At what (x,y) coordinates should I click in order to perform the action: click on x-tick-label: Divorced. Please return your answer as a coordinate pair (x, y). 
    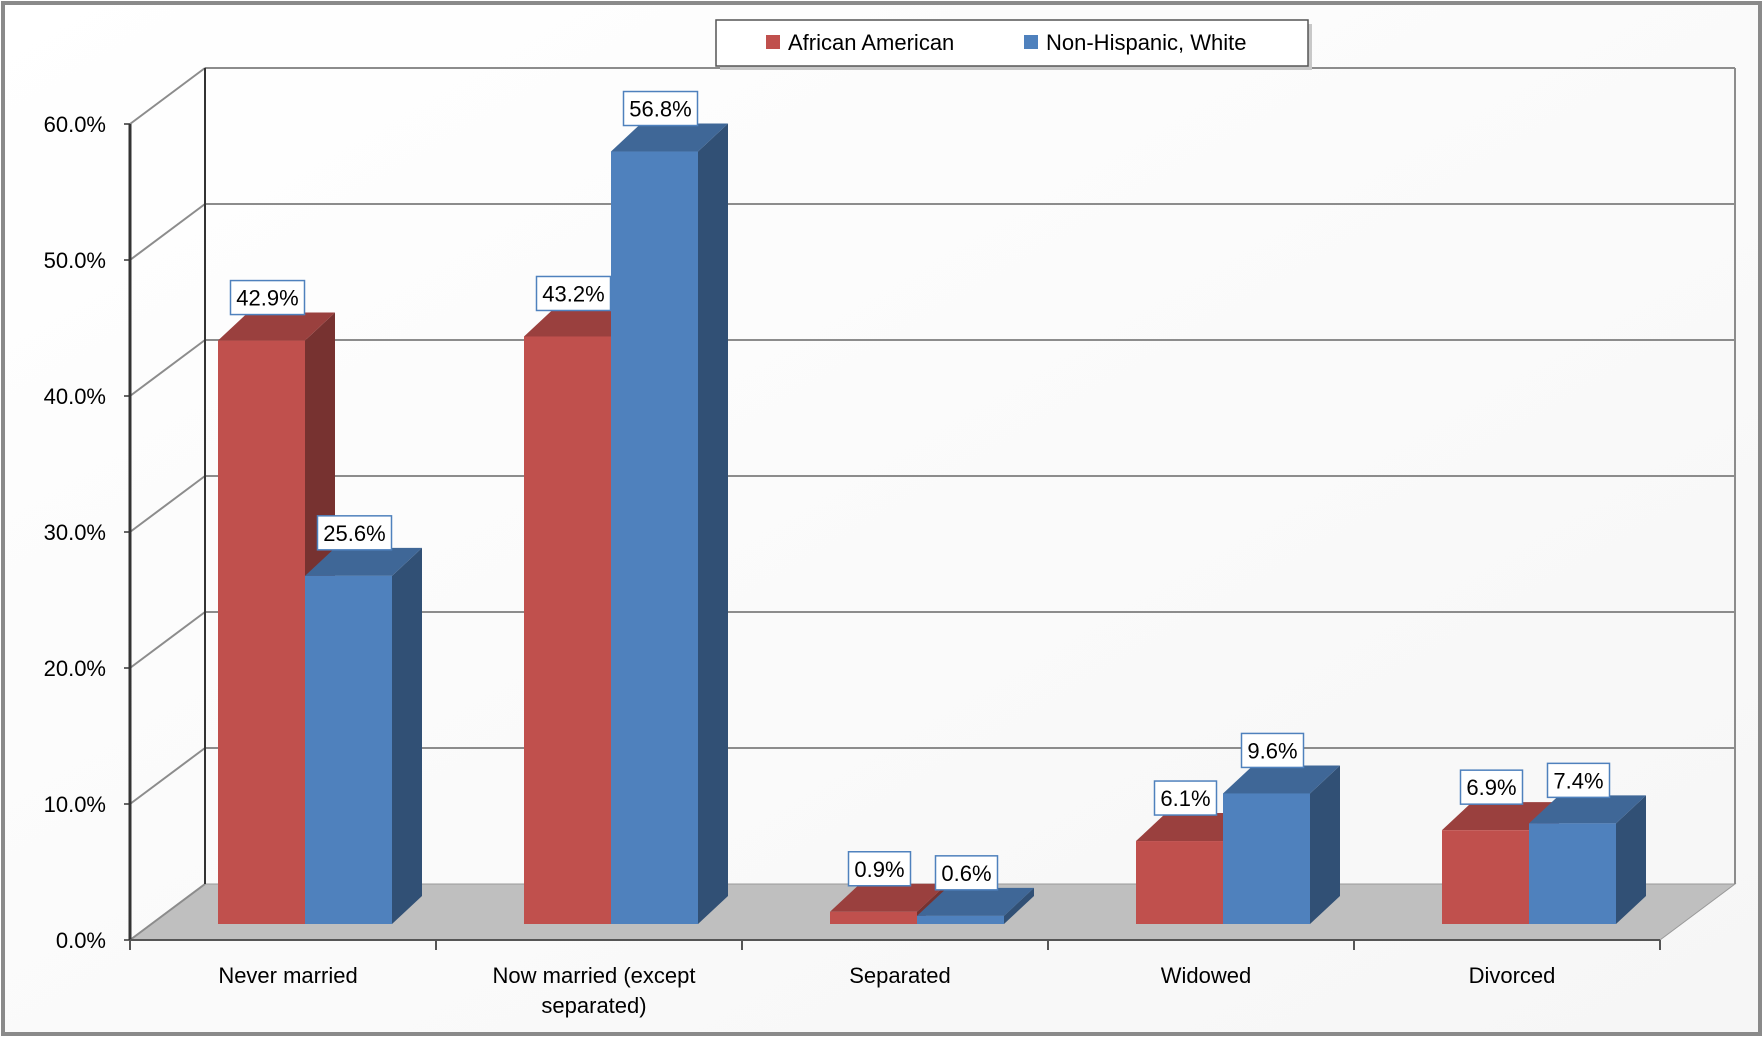
    Looking at the image, I should click on (1512, 975).